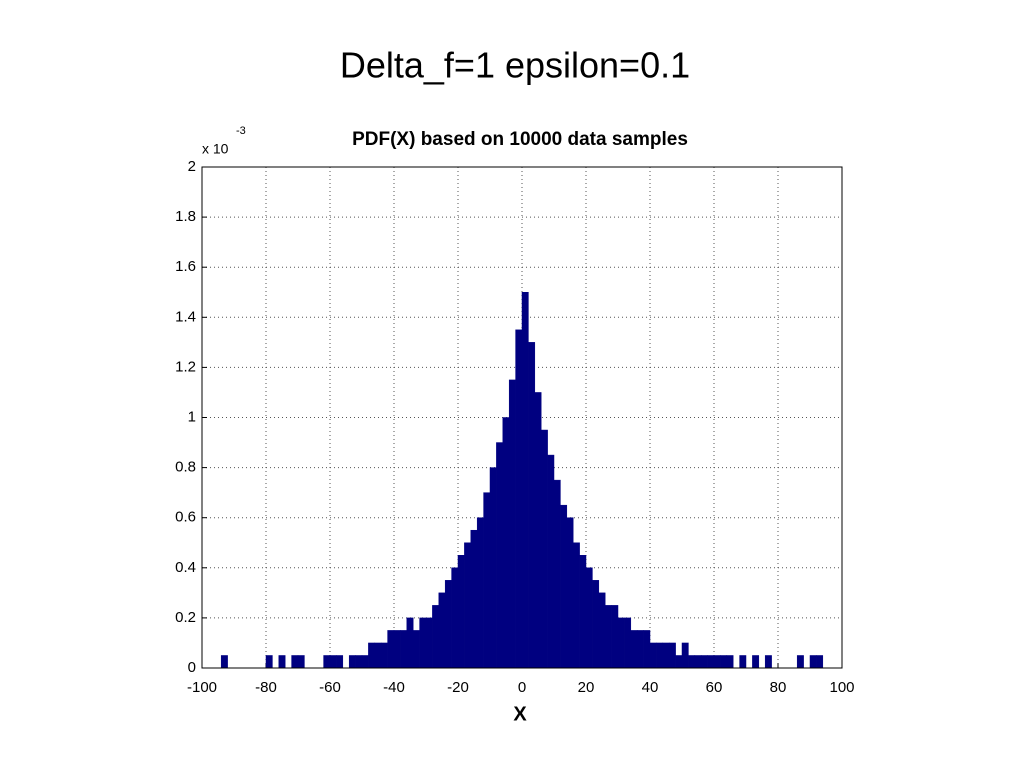 This screenshot has height=768, width=1024. Describe the element at coordinates (185, 617) in the screenshot. I see `y-tick-label: 0.2` at that location.